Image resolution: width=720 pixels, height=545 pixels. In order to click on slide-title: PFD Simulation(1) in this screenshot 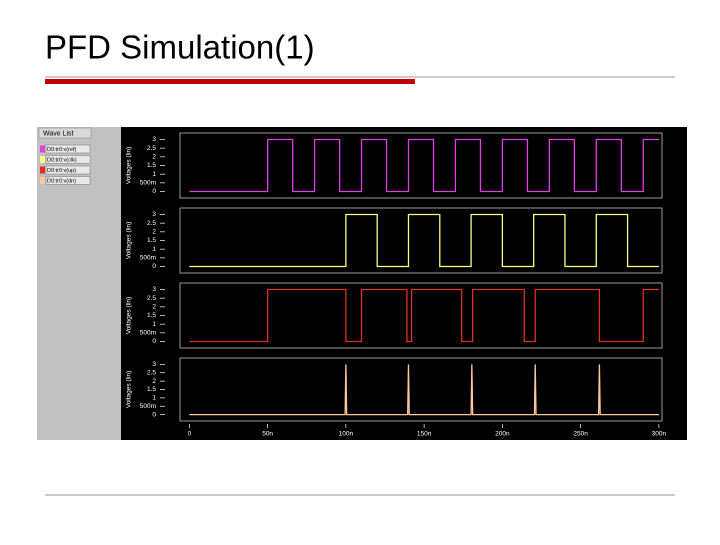, I will do `click(180, 47)`.